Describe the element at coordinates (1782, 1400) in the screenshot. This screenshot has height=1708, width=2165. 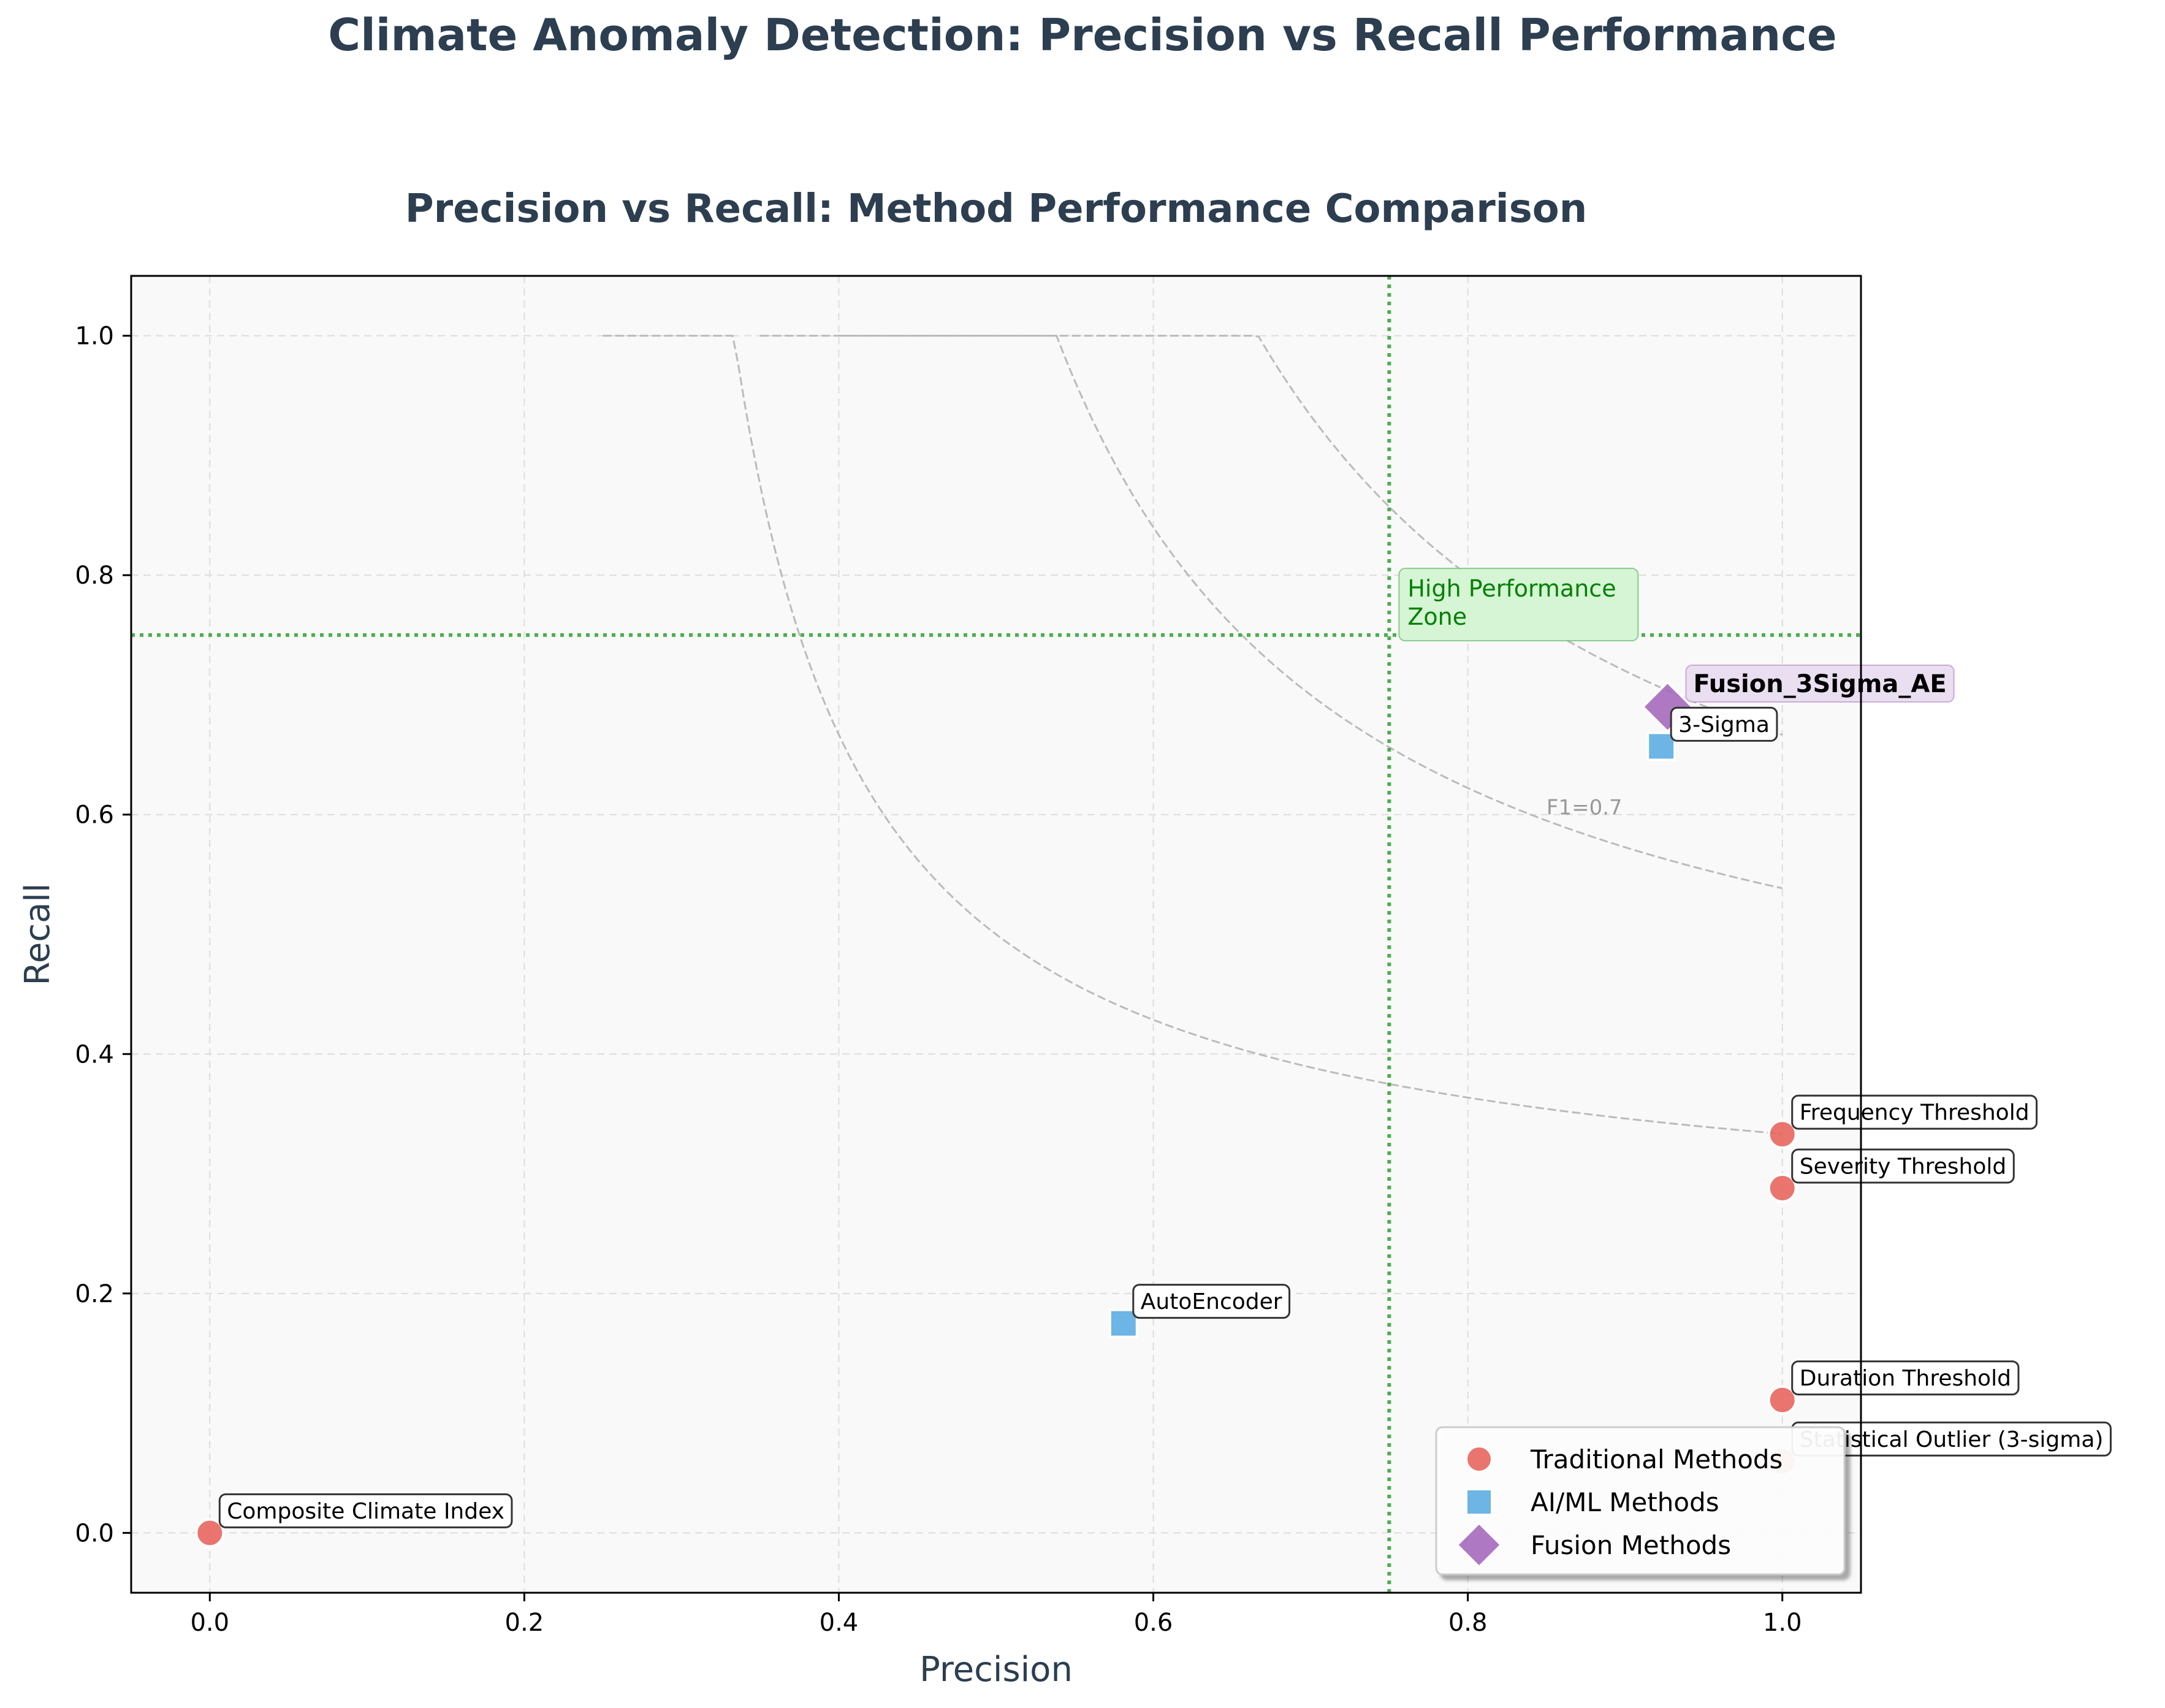
I see `point-duration-threshold` at that location.